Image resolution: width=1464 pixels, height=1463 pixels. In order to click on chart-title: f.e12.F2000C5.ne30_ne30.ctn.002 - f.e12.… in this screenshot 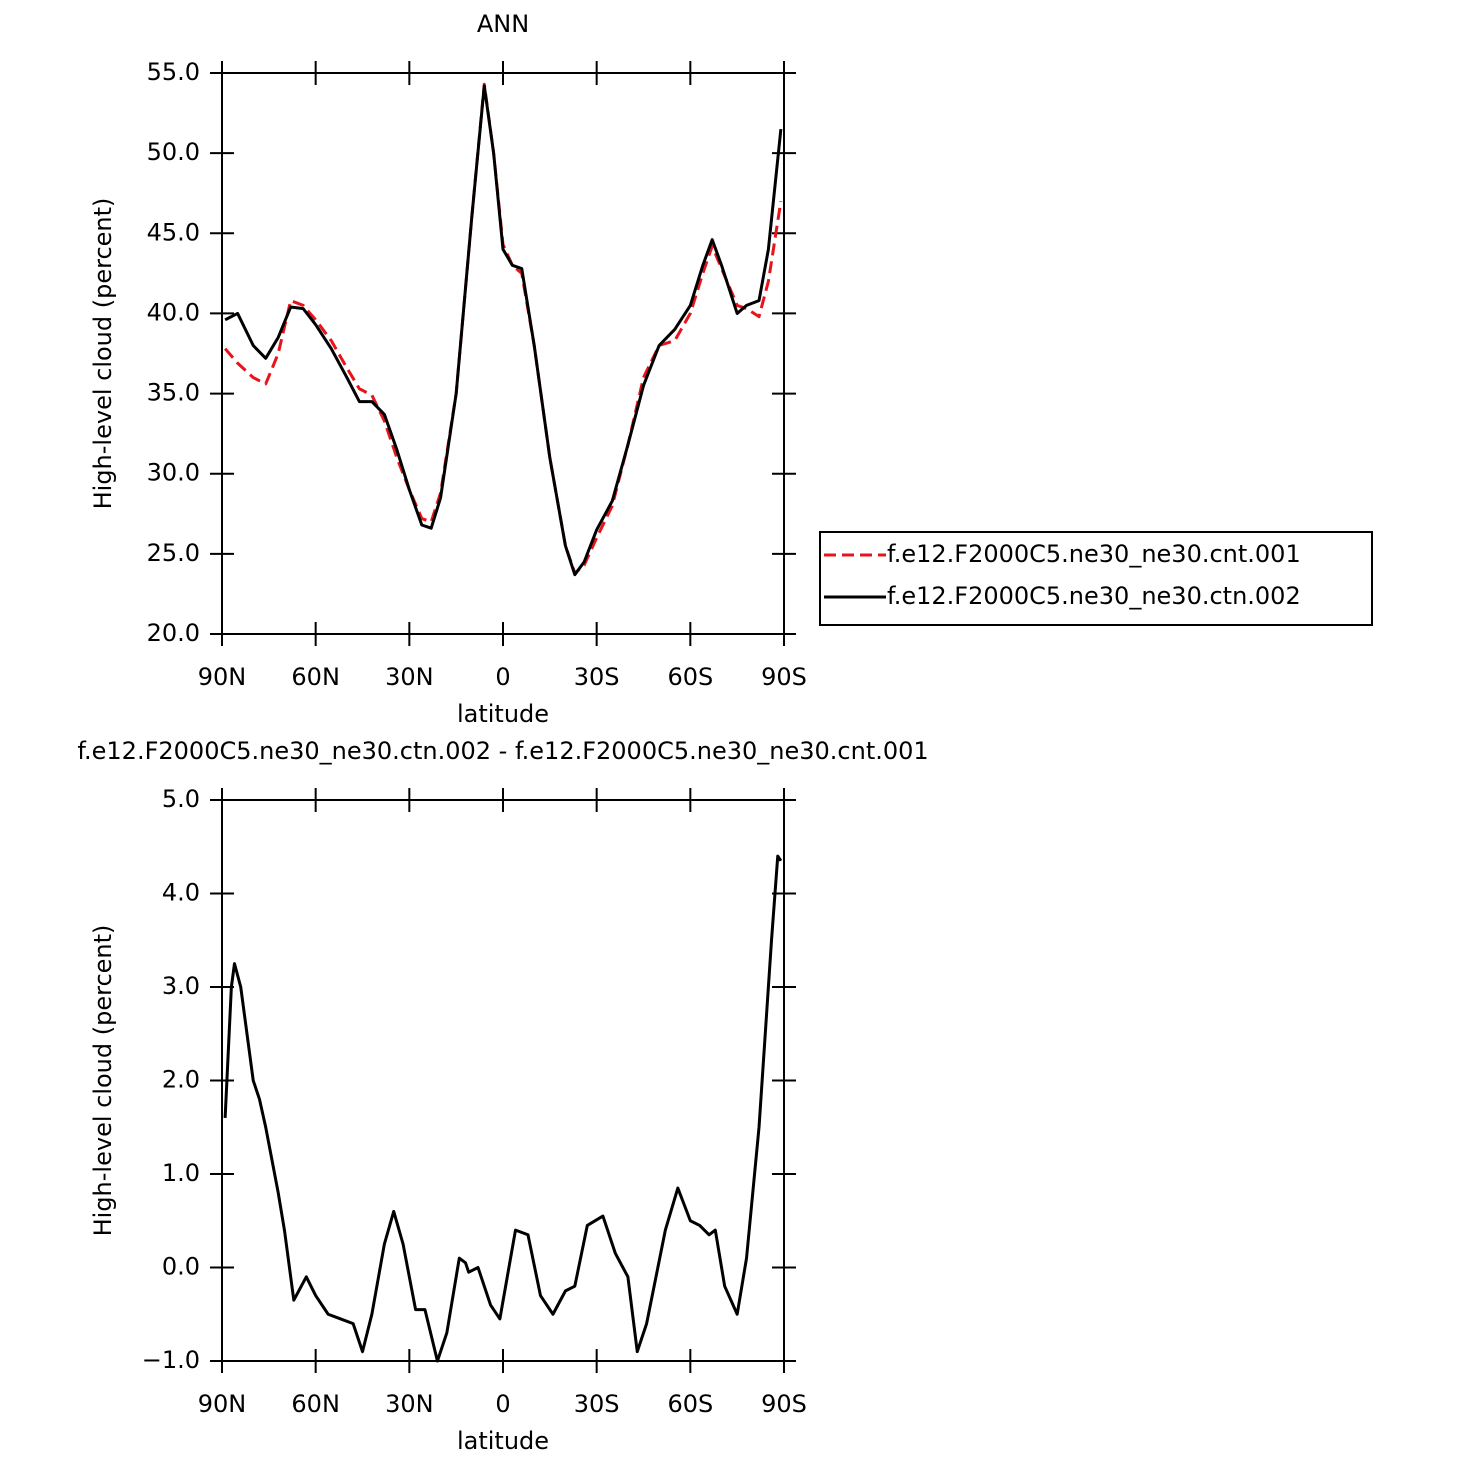, I will do `click(502, 751)`.